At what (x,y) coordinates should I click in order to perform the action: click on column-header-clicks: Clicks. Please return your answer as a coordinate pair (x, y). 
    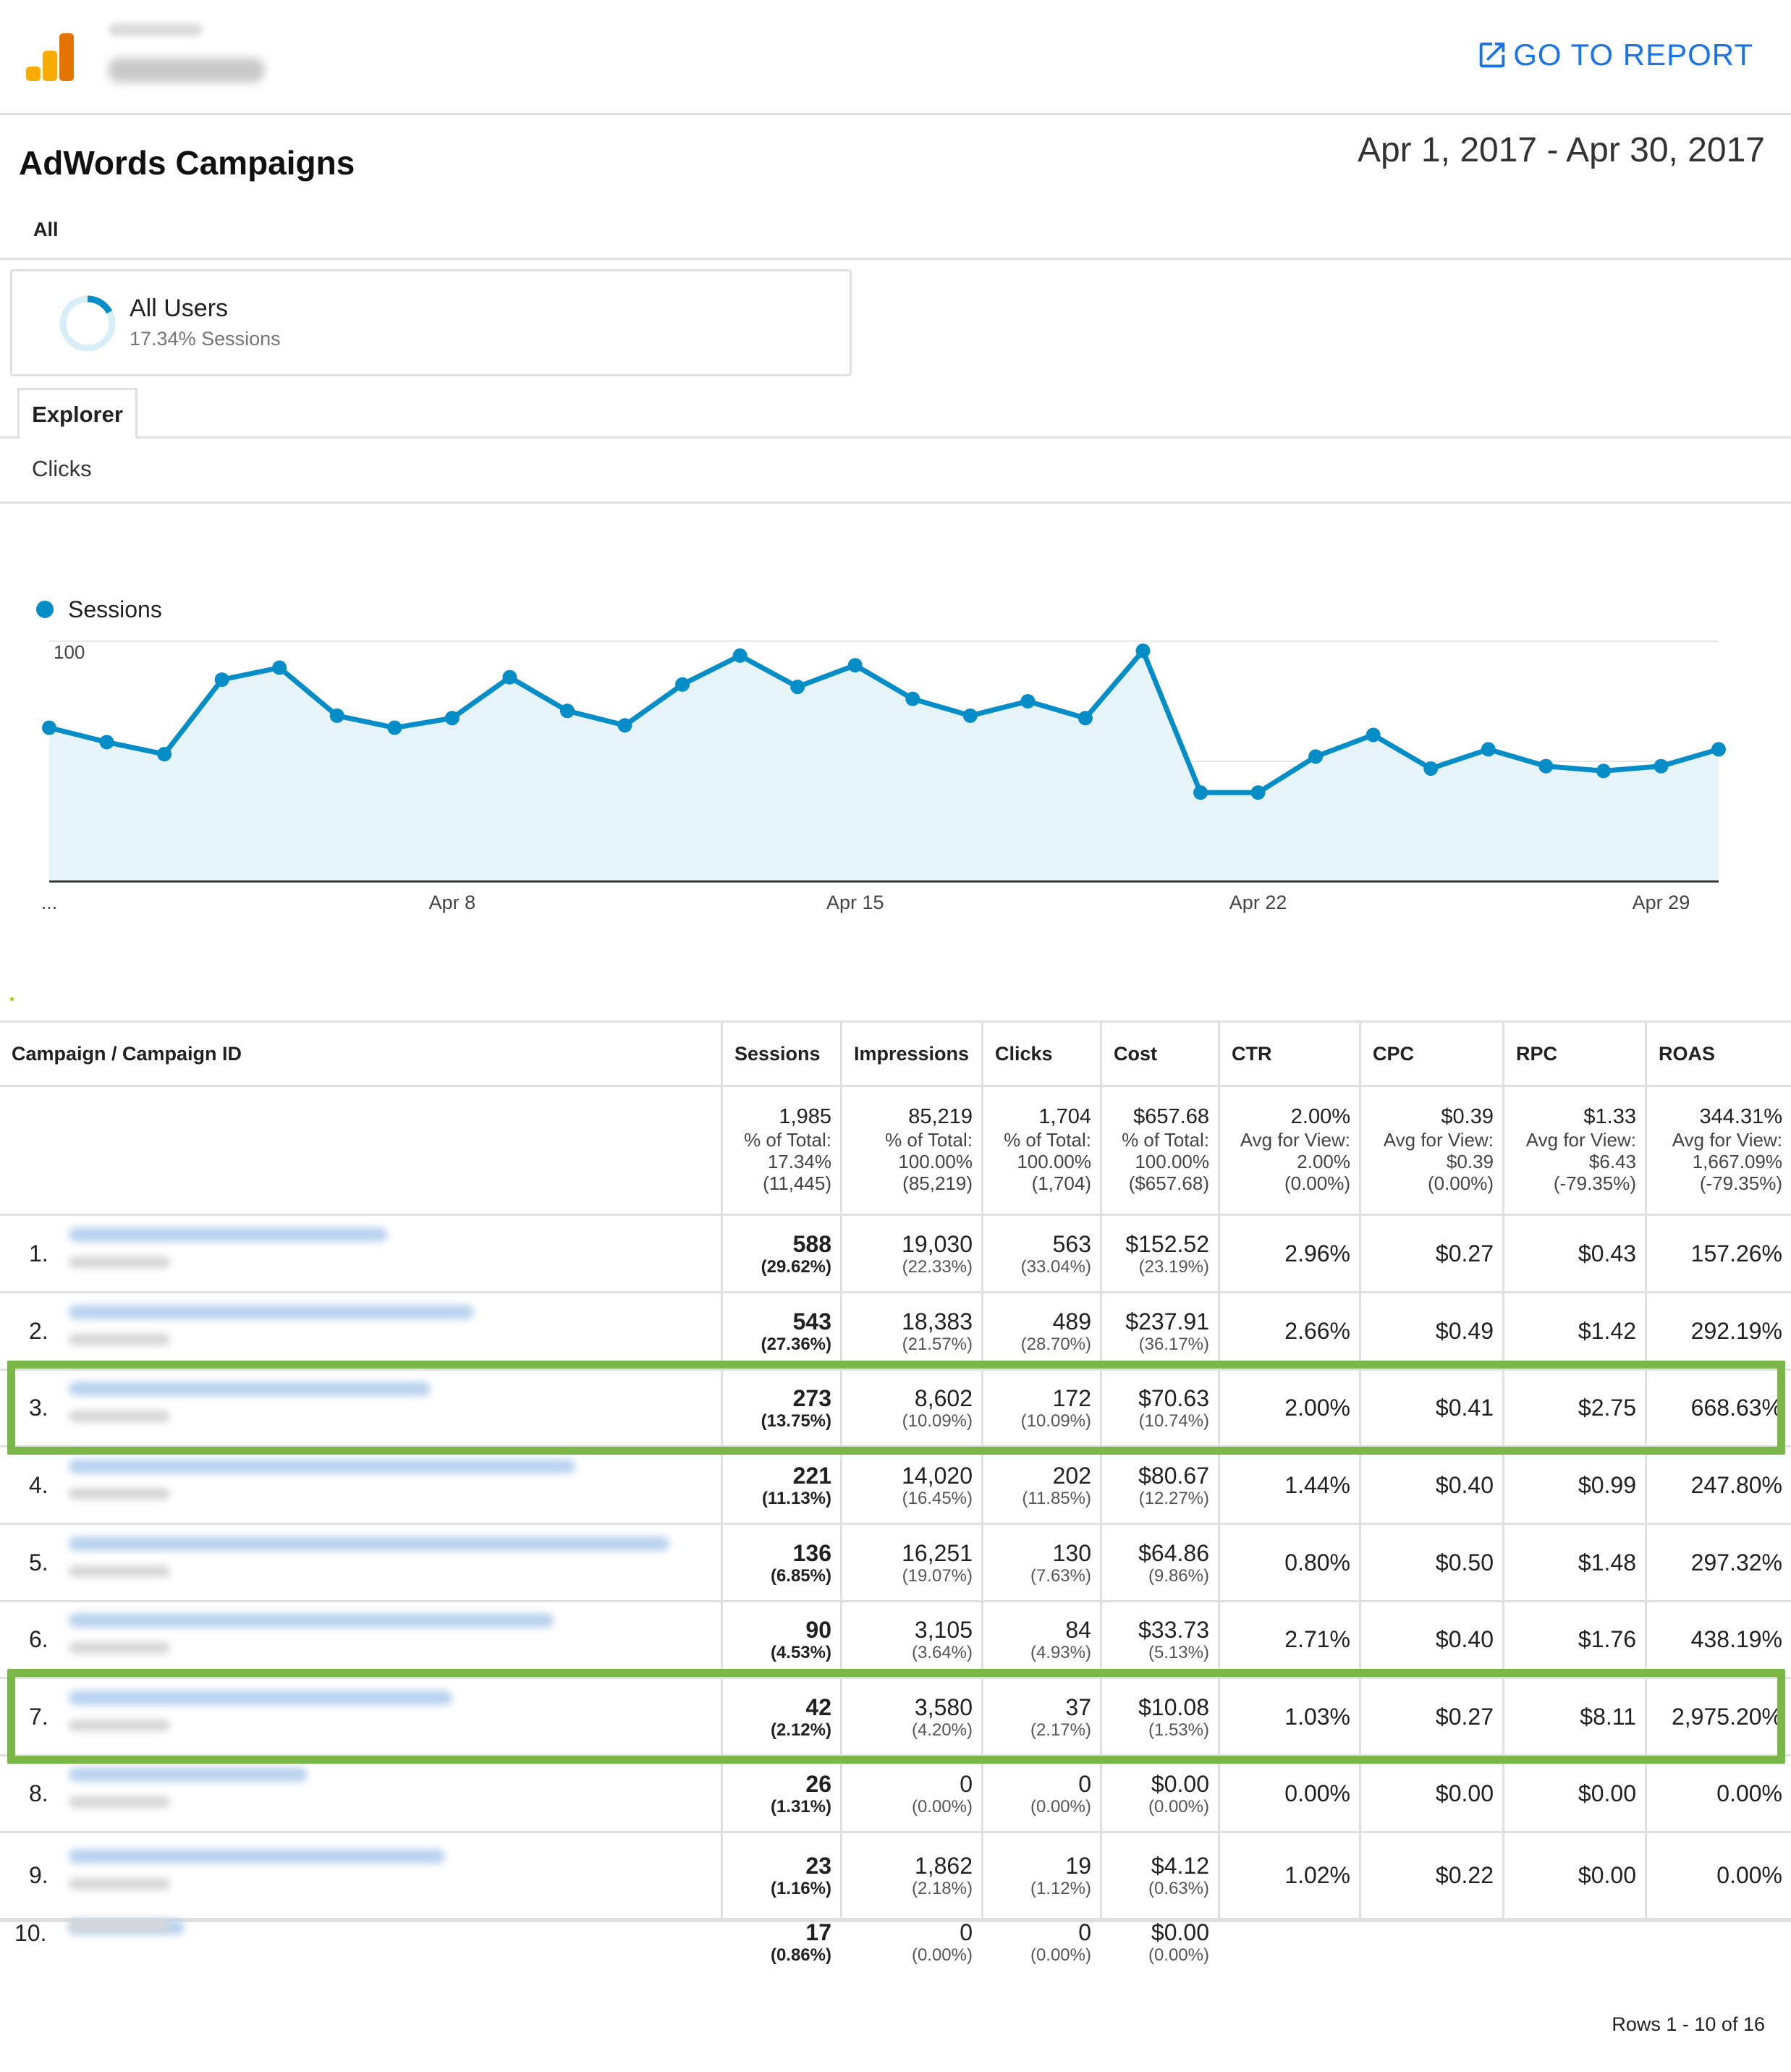
    Looking at the image, I should click on (1040, 1054).